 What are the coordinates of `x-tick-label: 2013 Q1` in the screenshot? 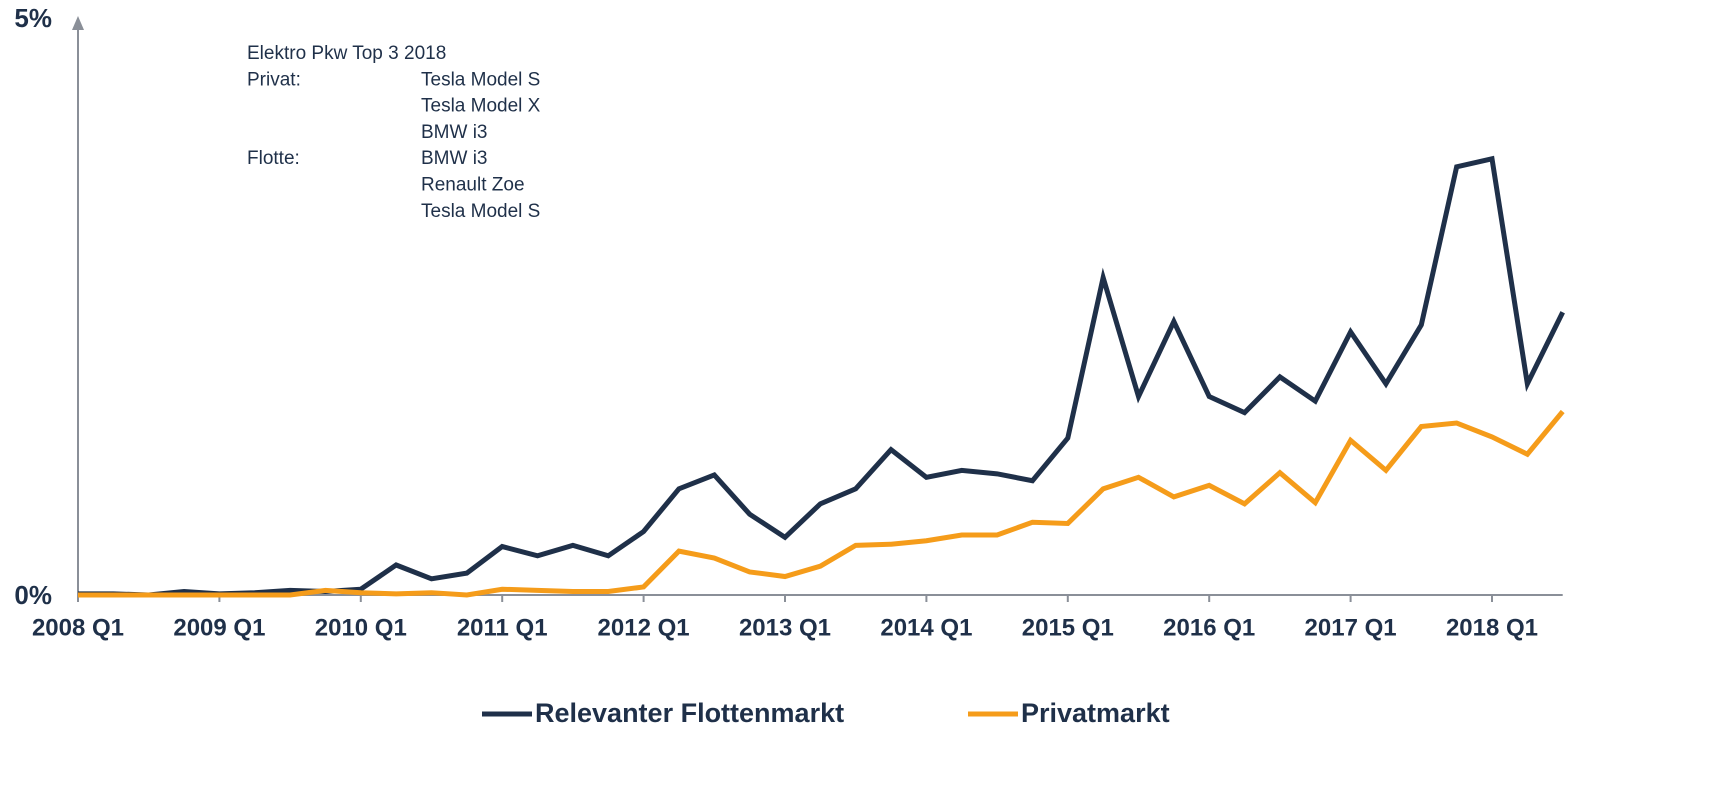 It's located at (785, 627).